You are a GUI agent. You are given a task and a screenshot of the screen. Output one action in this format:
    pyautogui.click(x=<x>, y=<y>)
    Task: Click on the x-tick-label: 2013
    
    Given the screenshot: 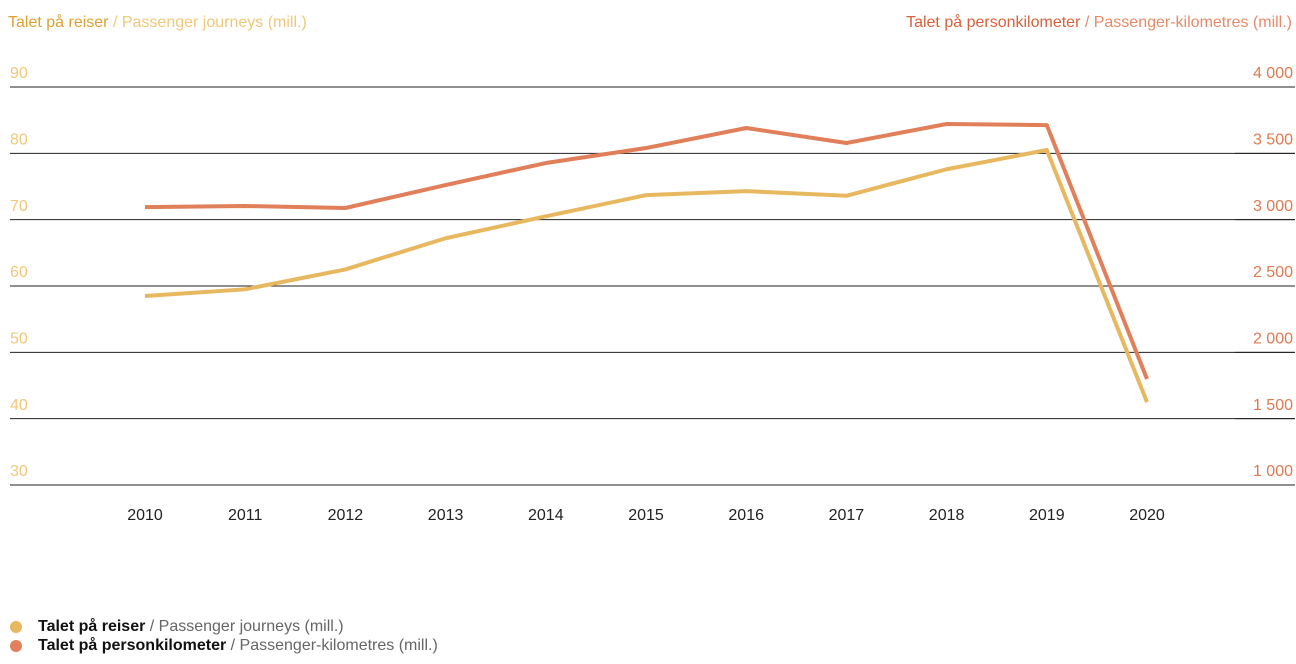 What is the action you would take?
    pyautogui.click(x=446, y=515)
    